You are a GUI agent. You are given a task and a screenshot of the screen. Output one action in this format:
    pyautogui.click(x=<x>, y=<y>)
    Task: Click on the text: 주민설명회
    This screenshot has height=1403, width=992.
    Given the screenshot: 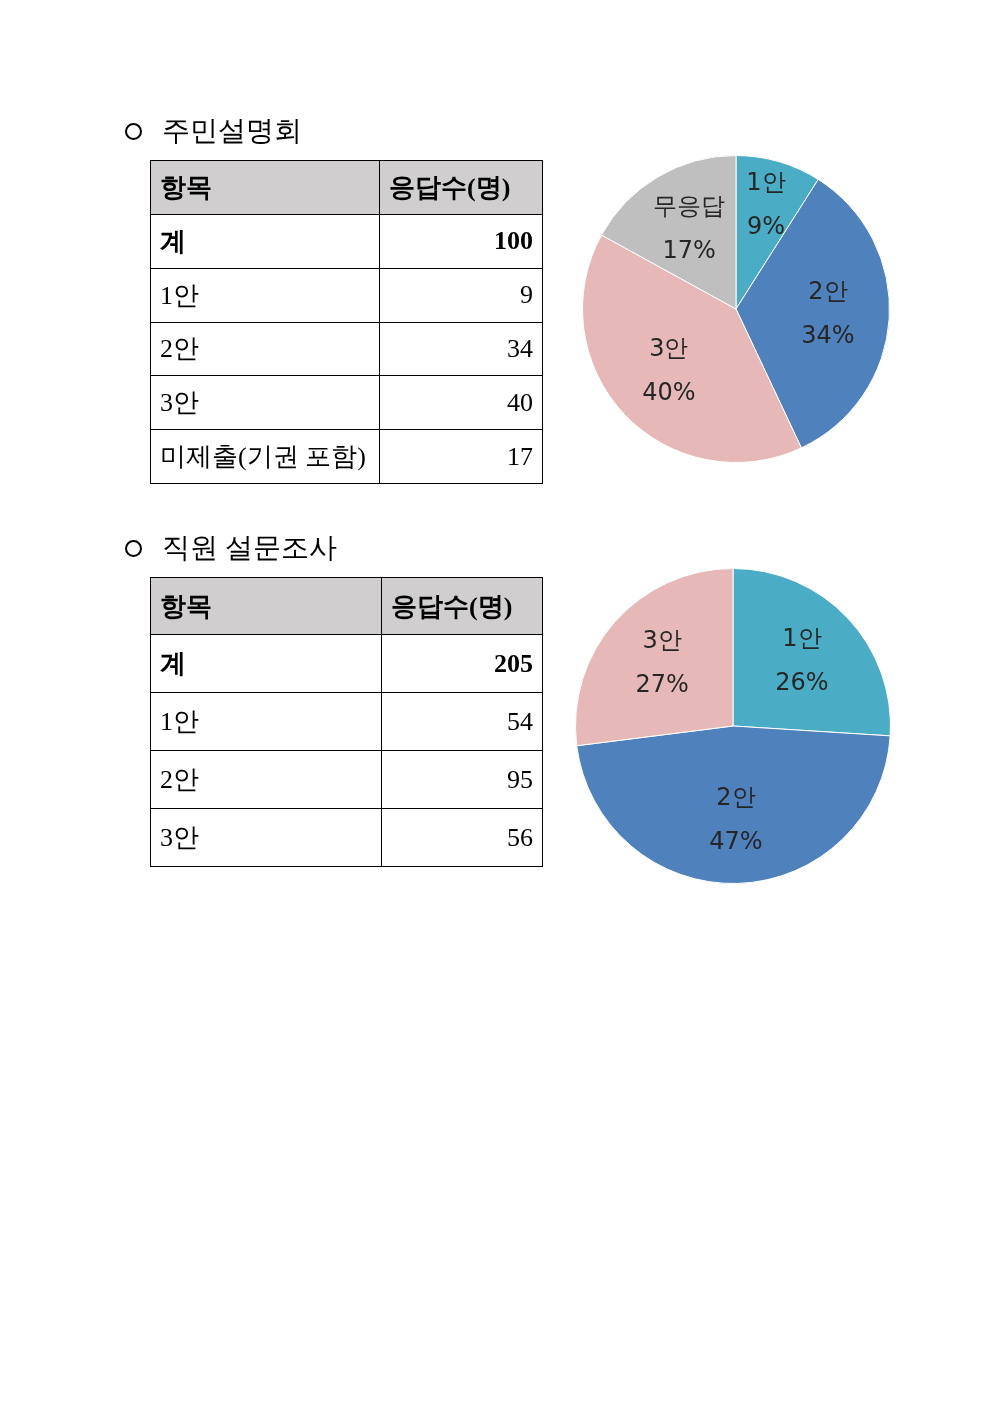 What is the action you would take?
    pyautogui.click(x=232, y=131)
    